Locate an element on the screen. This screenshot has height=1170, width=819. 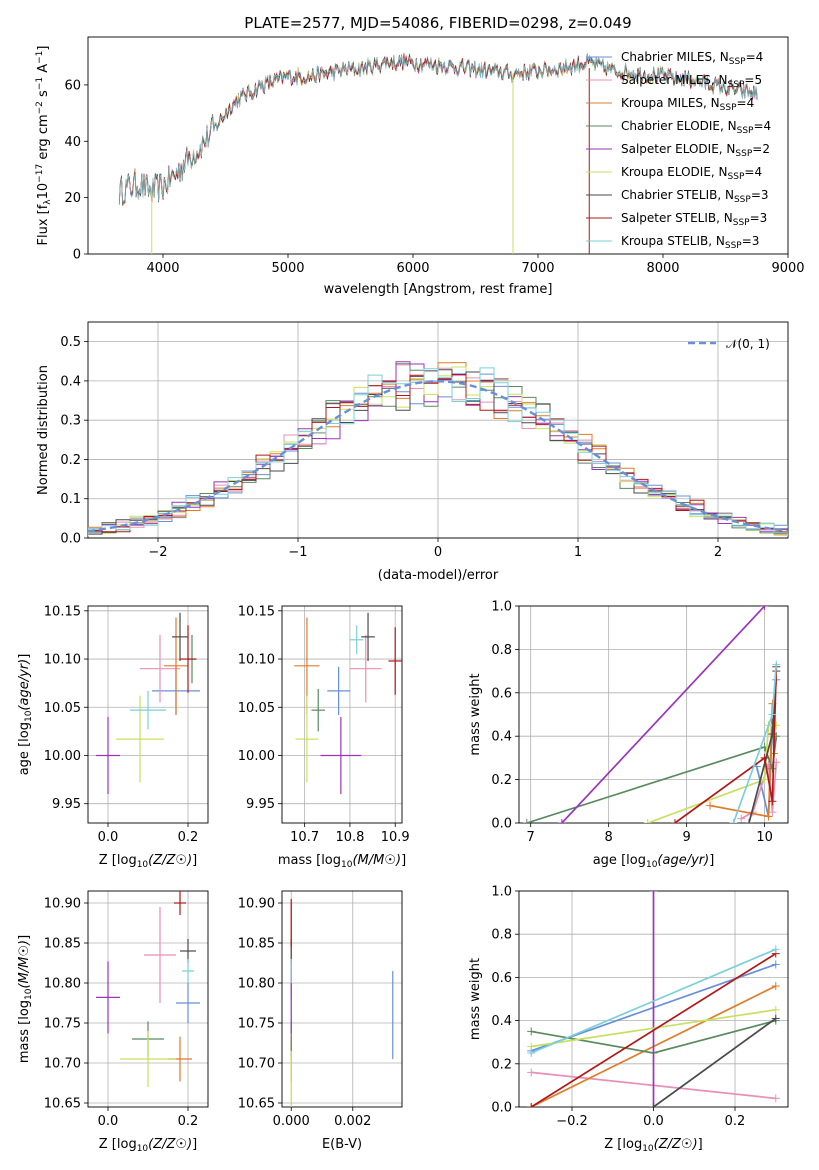
legend-entry: Chabrier STELIB, NSSP=3 is located at coordinates (695, 196).